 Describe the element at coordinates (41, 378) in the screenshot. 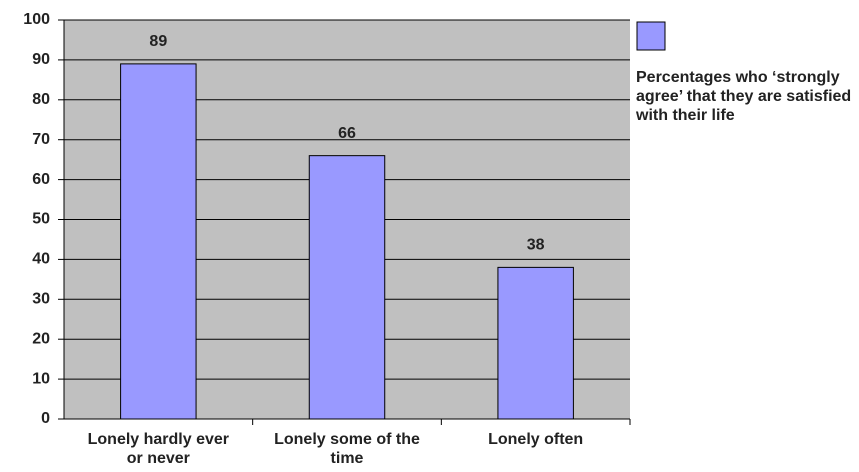

I see `y-tick-label: 10` at that location.